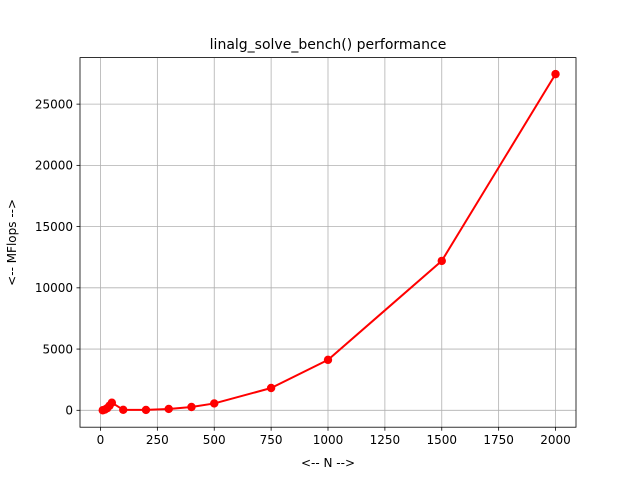 This screenshot has height=480, width=640. What do you see at coordinates (328, 45) in the screenshot?
I see `chart-title: linalg_solve_bench() performance` at bounding box center [328, 45].